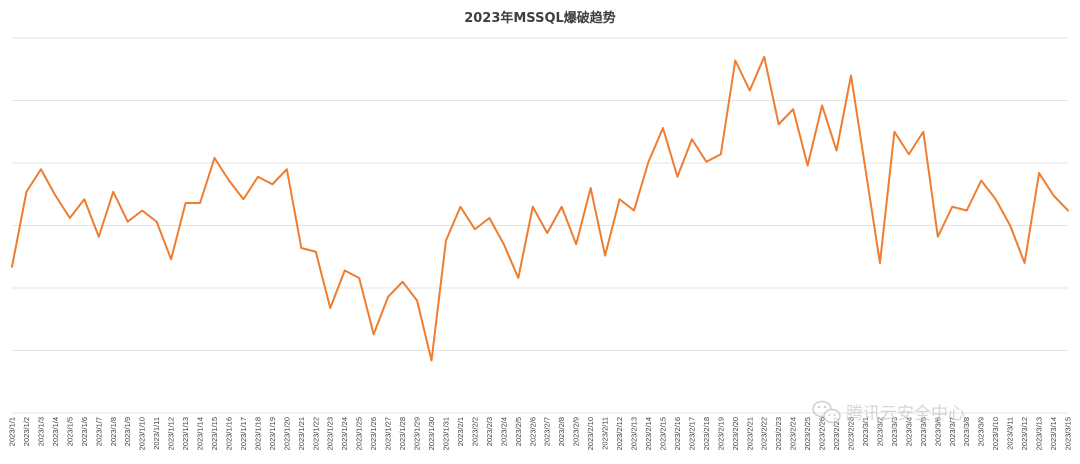 This screenshot has height=464, width=1080. What do you see at coordinates (272, 433) in the screenshot?
I see `x-tick-label: 2023/1/19` at bounding box center [272, 433].